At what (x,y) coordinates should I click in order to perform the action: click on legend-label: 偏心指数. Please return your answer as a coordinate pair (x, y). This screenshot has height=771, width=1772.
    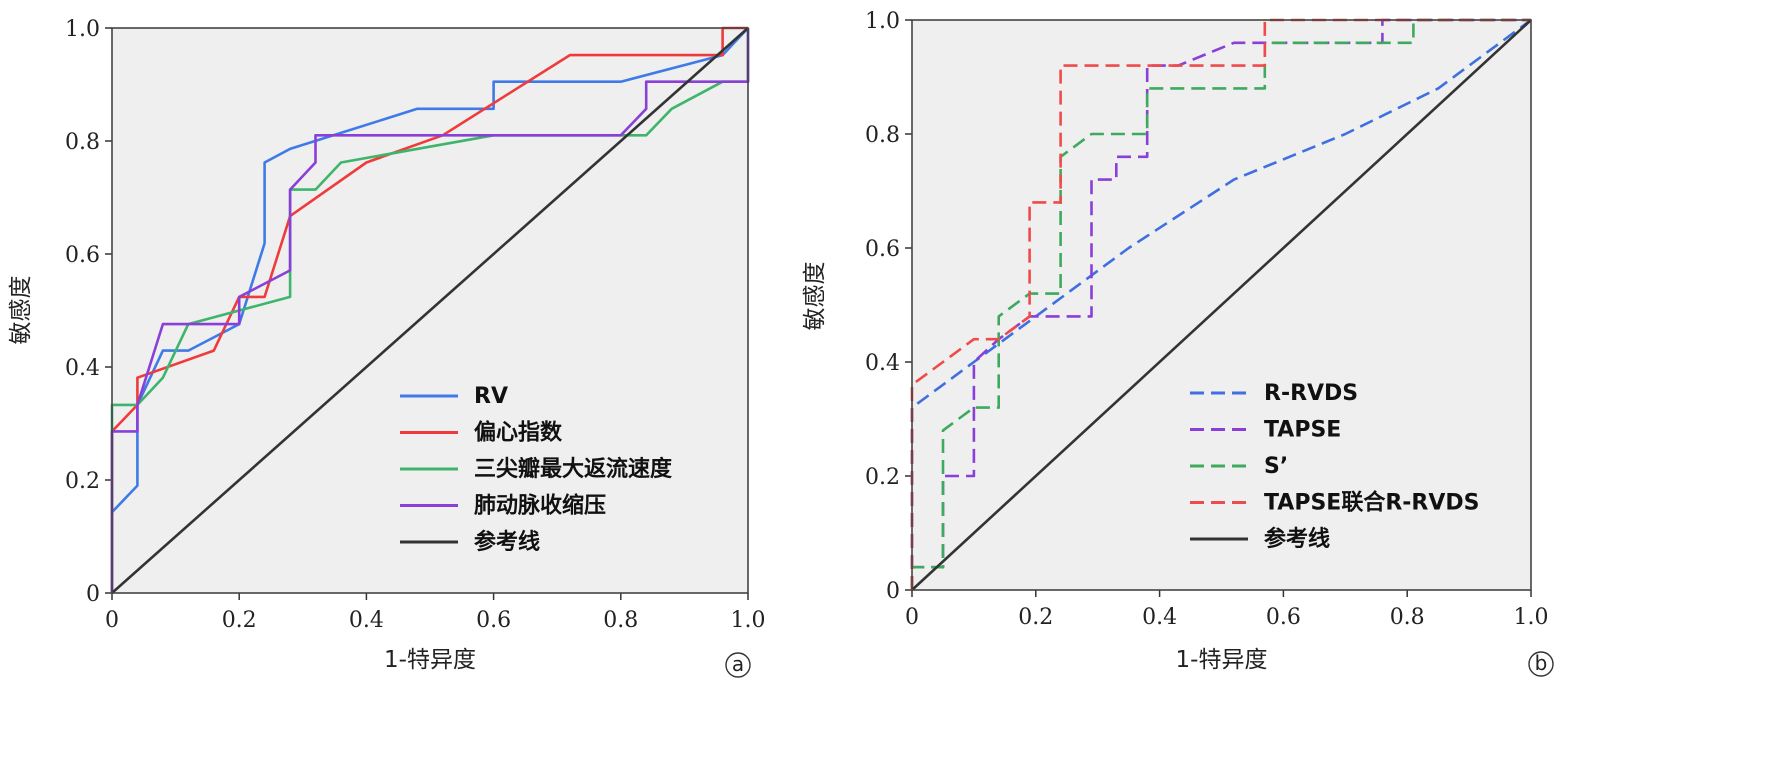
    Looking at the image, I should click on (518, 433).